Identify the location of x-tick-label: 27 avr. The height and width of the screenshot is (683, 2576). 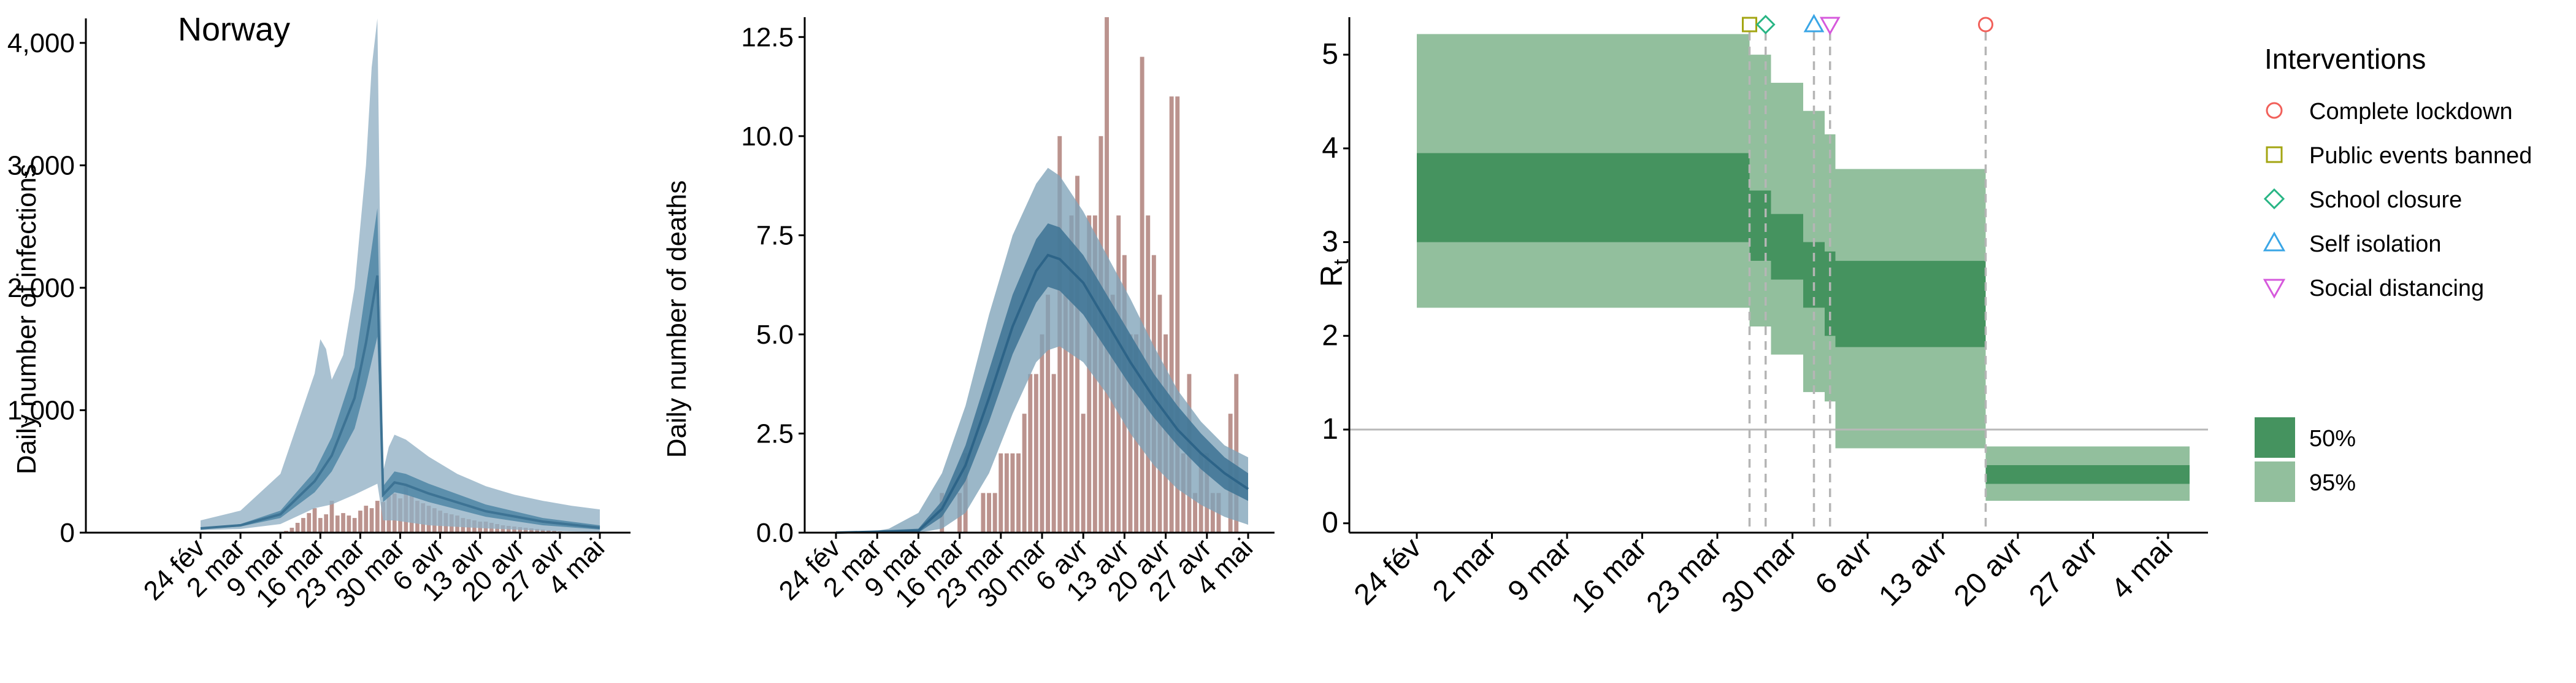
(2063, 571).